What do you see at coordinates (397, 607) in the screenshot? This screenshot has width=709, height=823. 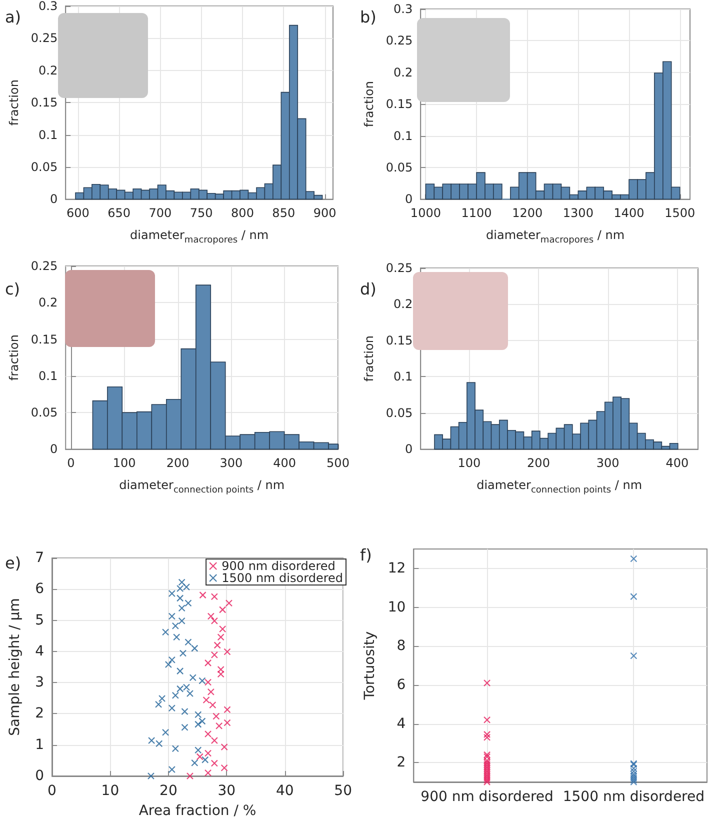 I see `y-tick-label: 10` at bounding box center [397, 607].